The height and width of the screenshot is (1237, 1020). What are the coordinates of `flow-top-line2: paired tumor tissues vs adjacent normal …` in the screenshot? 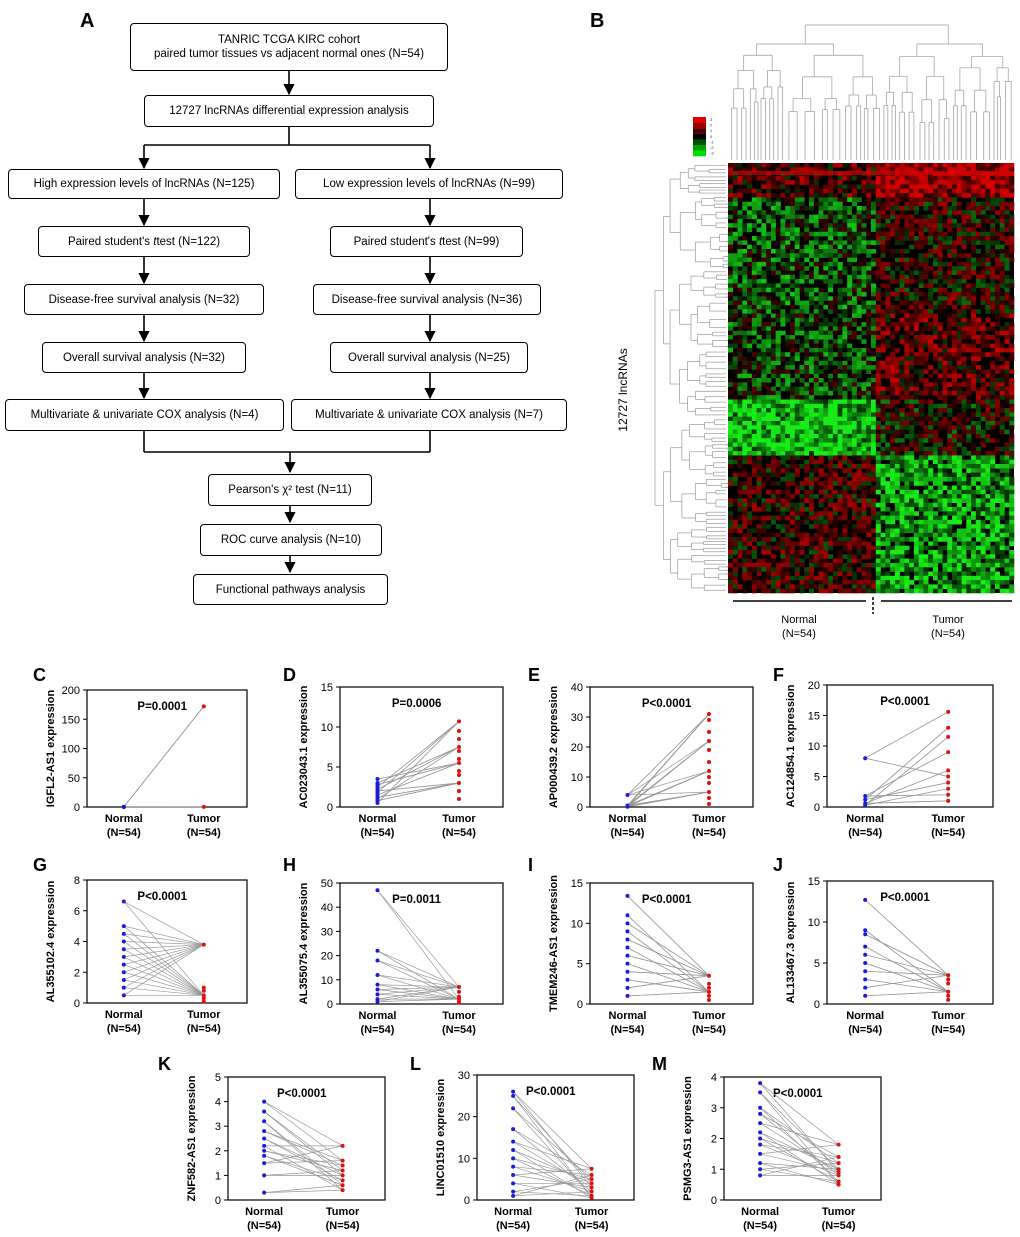 It's located at (289, 54).